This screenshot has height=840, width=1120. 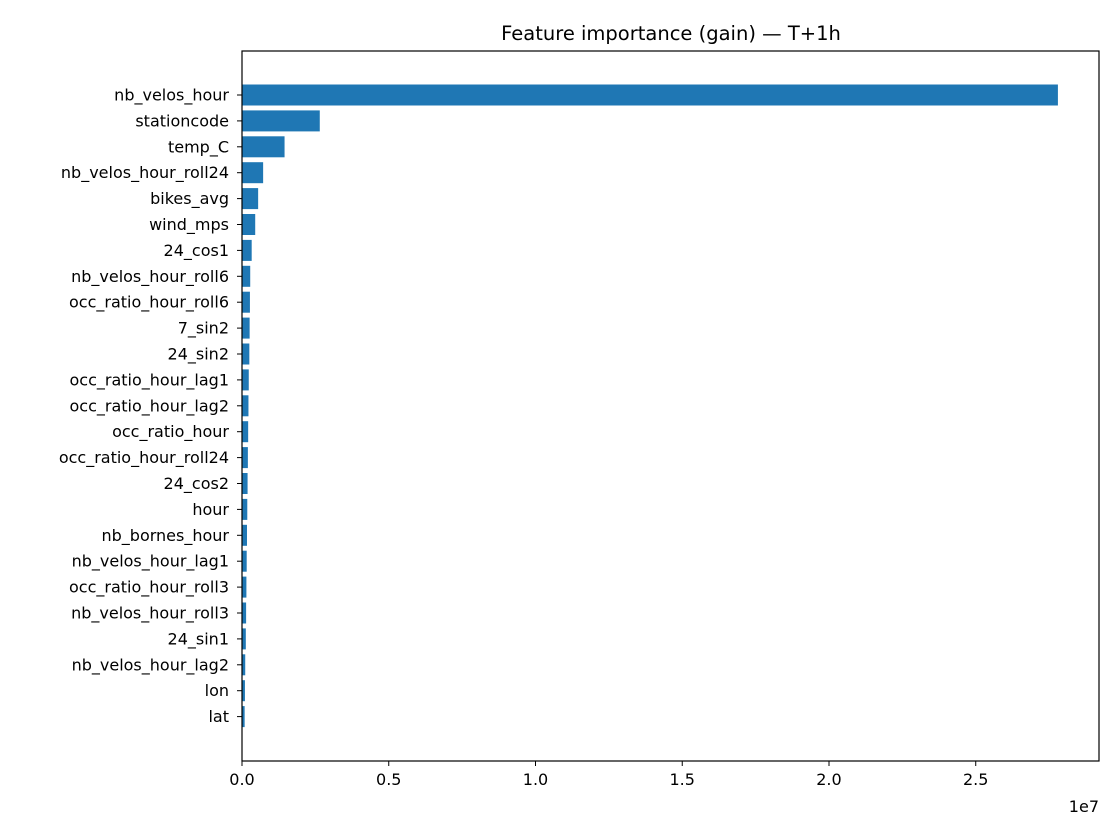 I want to click on category-label-nb_velos_hour_roll6: nb_velos_hour_roll6, so click(x=150, y=277).